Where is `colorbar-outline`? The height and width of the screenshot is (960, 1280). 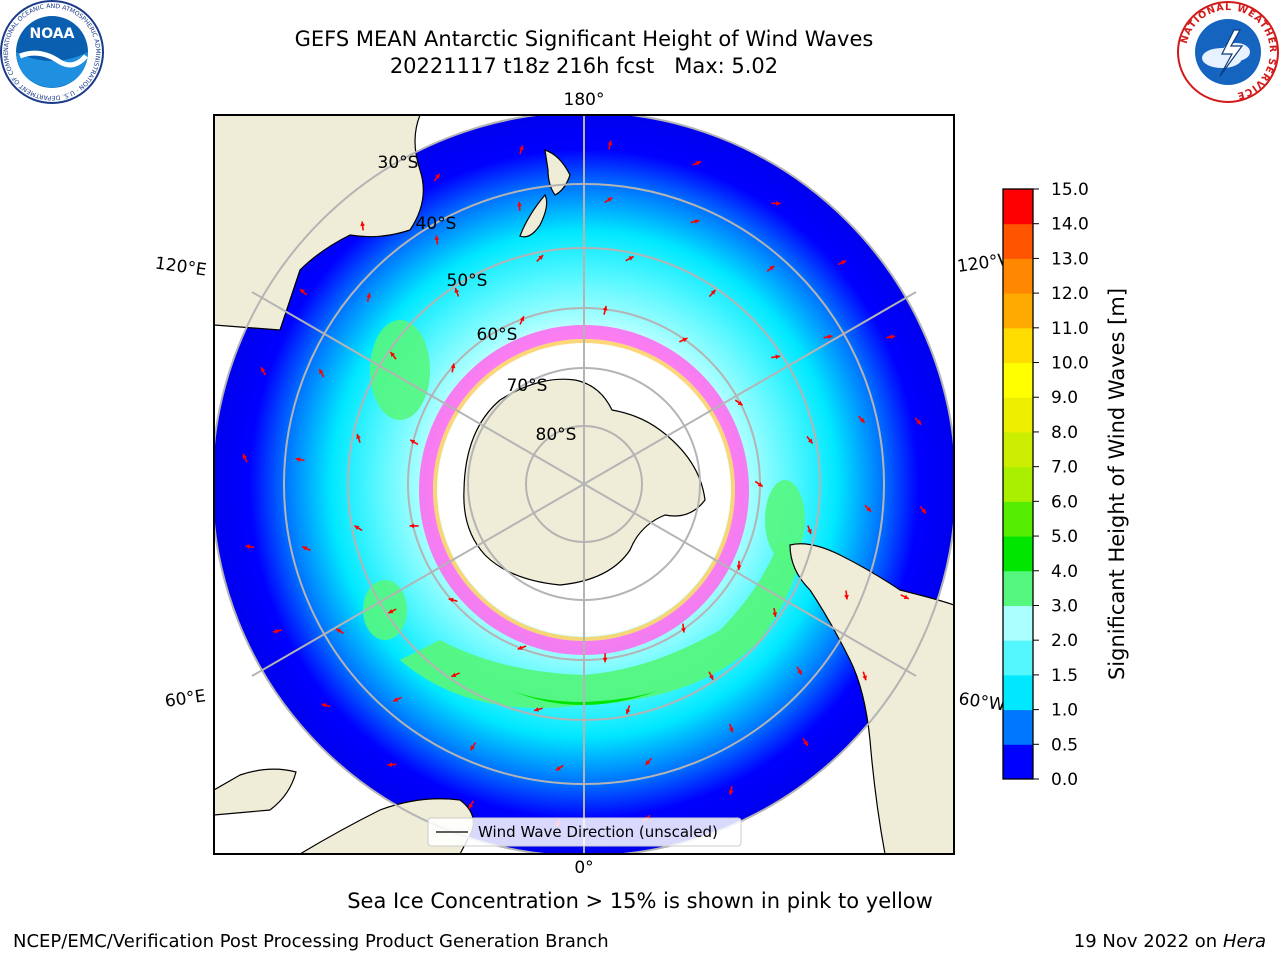 colorbar-outline is located at coordinates (1018, 484).